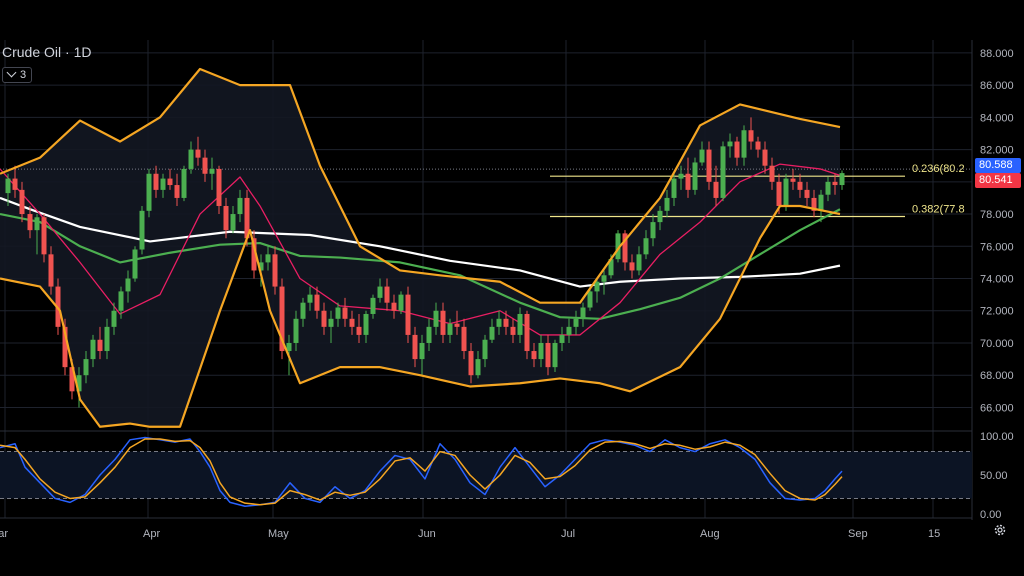 This screenshot has height=576, width=1024. Describe the element at coordinates (997, 376) in the screenshot. I see `y-tick-label: 68.000` at that location.